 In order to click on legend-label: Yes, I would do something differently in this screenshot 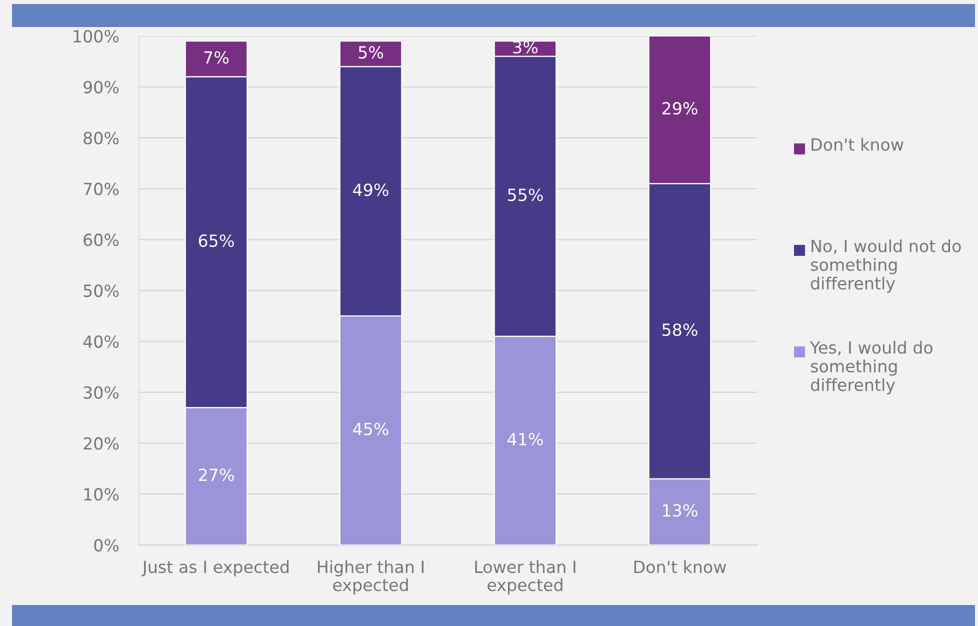, I will do `click(871, 367)`.